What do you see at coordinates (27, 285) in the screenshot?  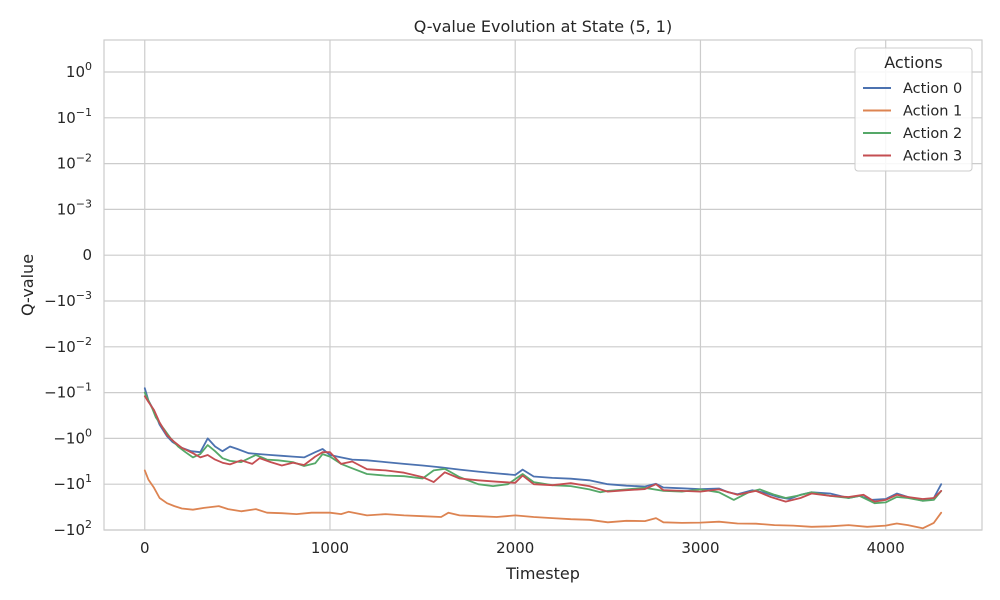 I see `y-axis-title: Q-value` at bounding box center [27, 285].